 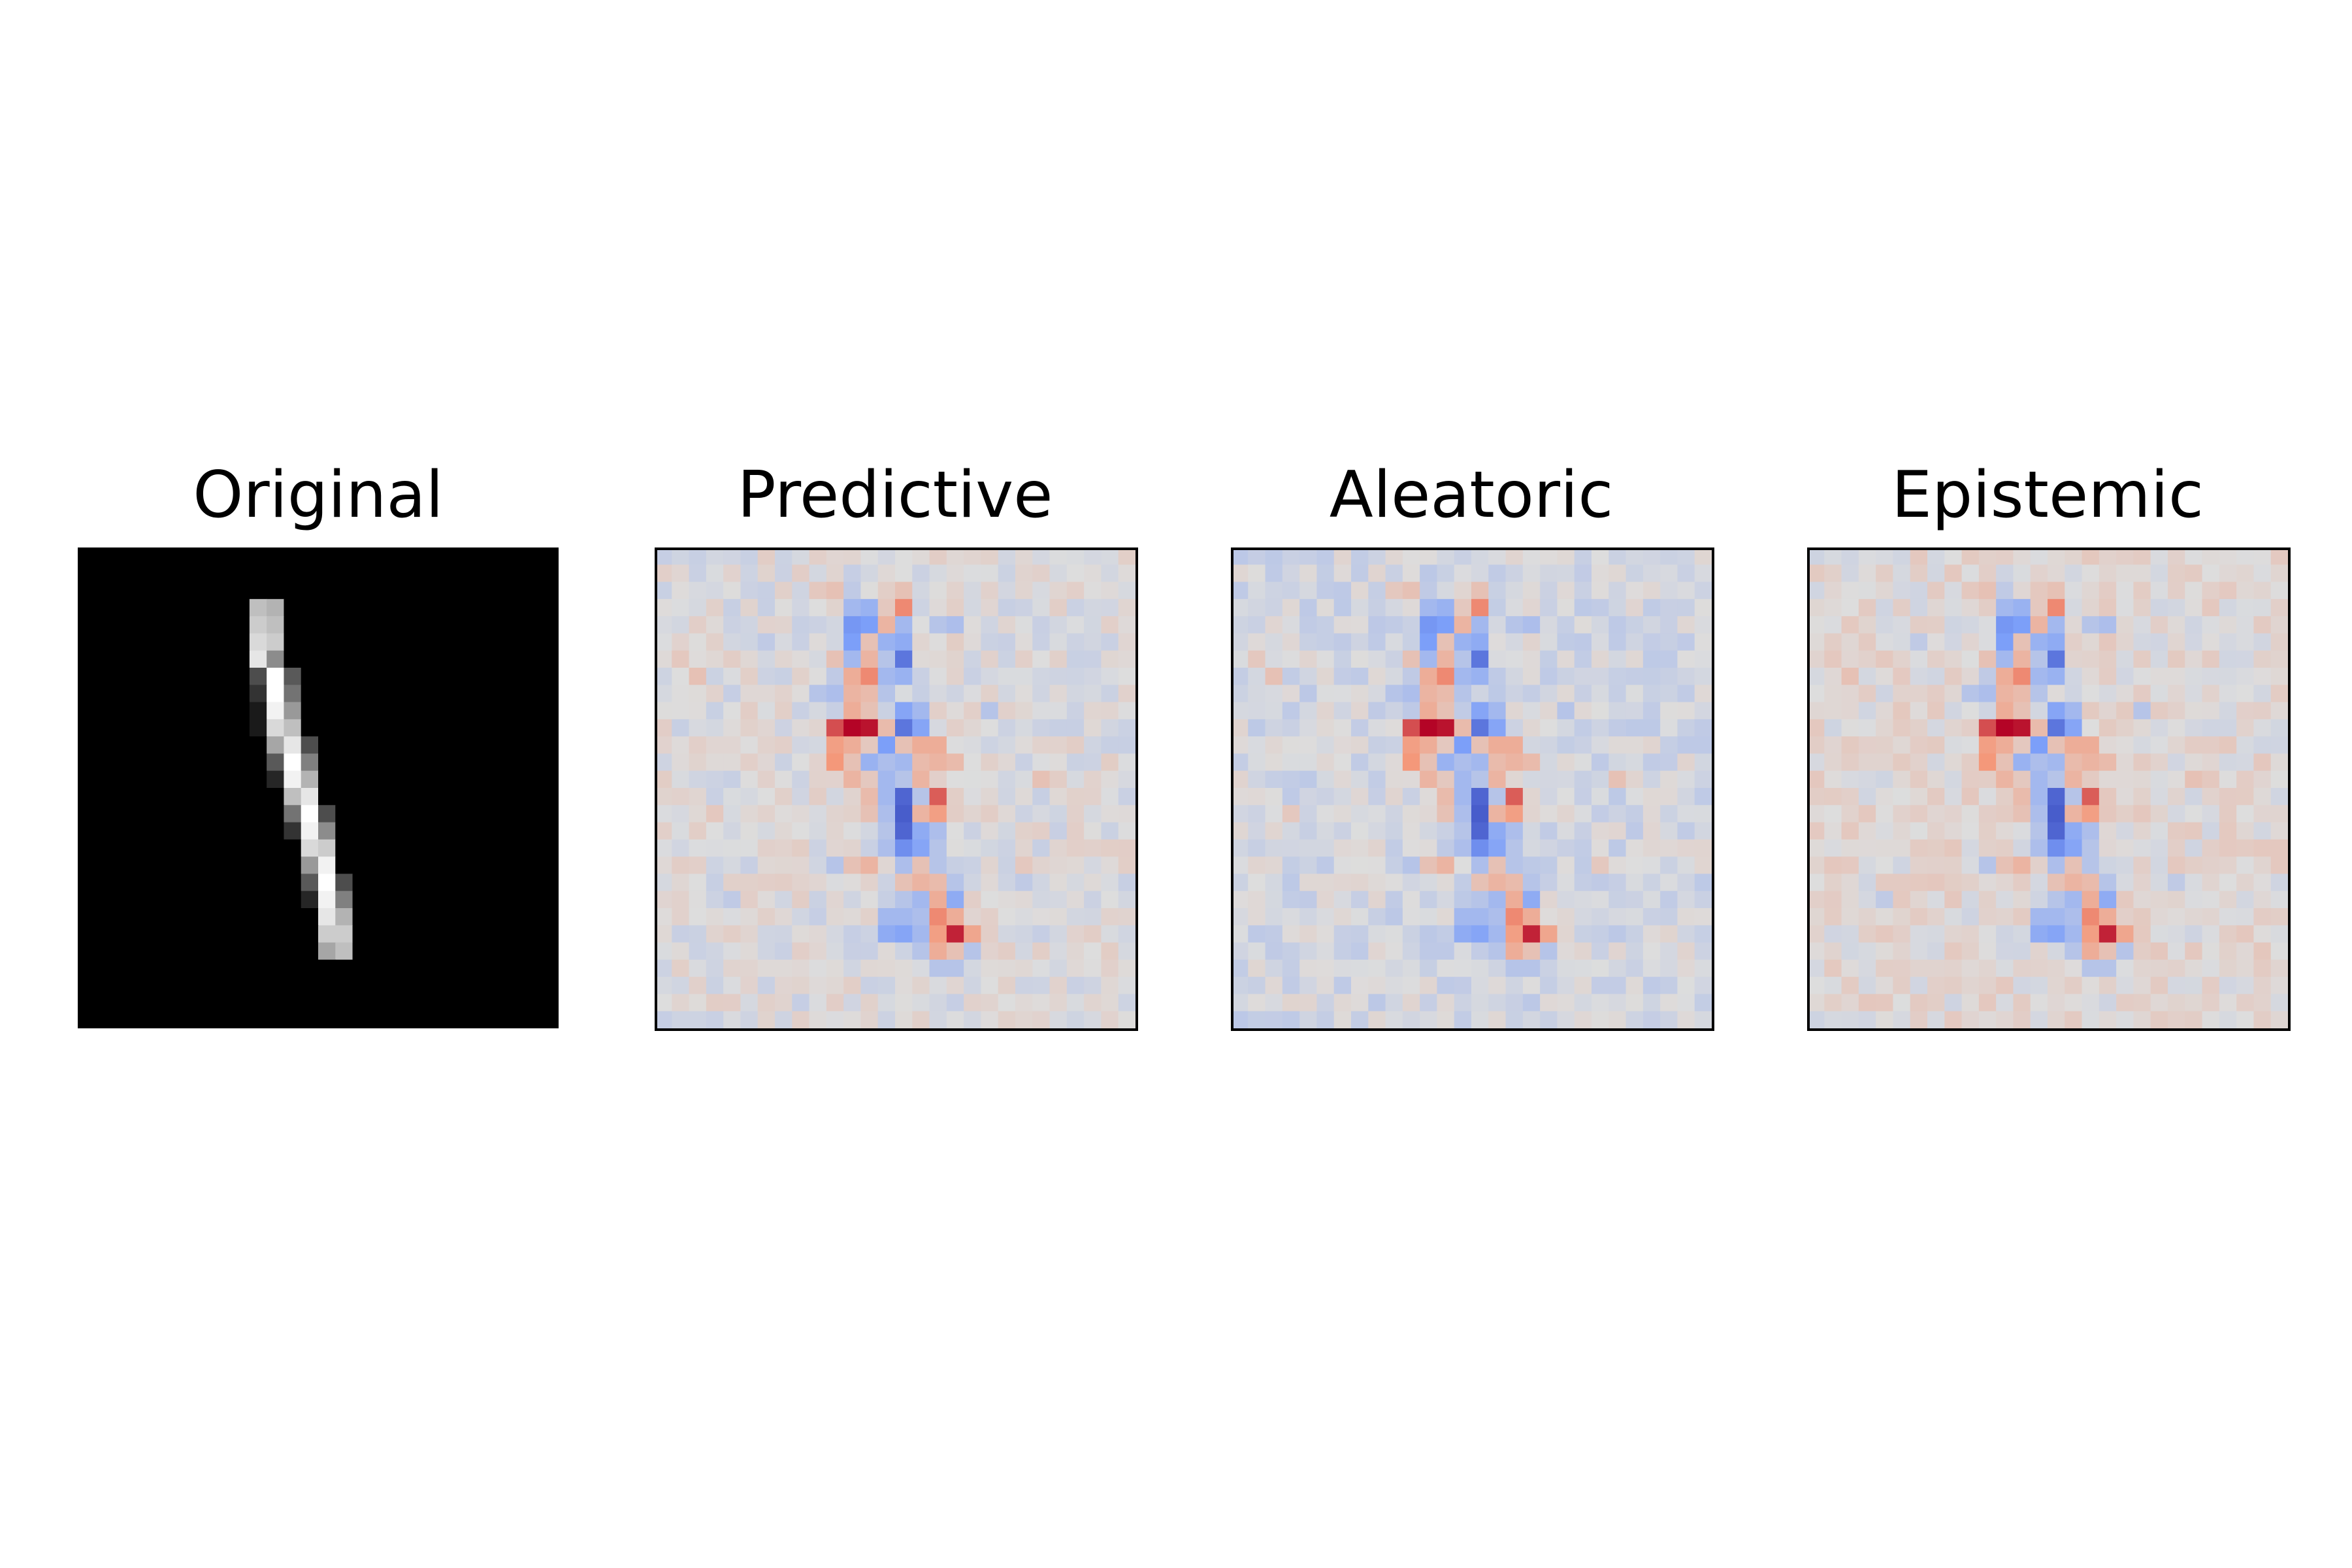 What do you see at coordinates (2049, 789) in the screenshot?
I see `axes-frame` at bounding box center [2049, 789].